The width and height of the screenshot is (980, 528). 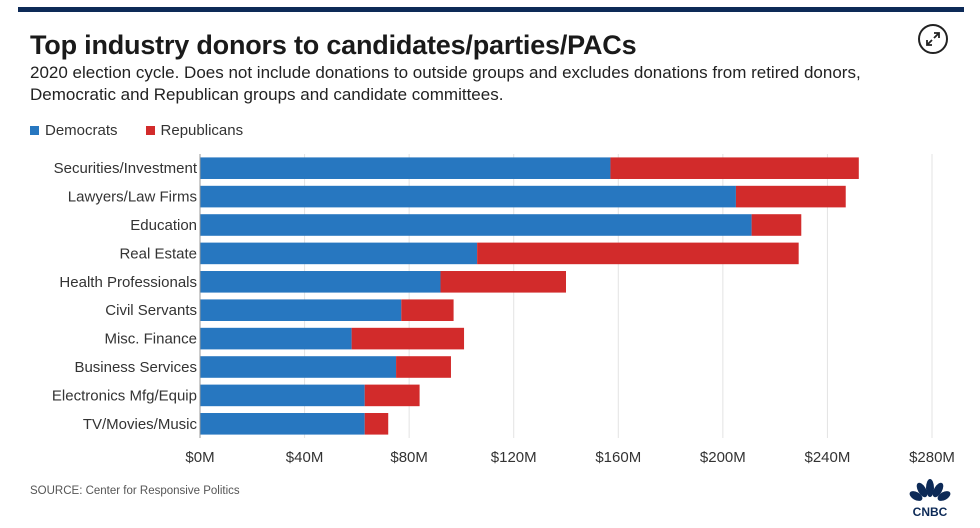 What do you see at coordinates (163, 225) in the screenshot?
I see `category-label: Education` at bounding box center [163, 225].